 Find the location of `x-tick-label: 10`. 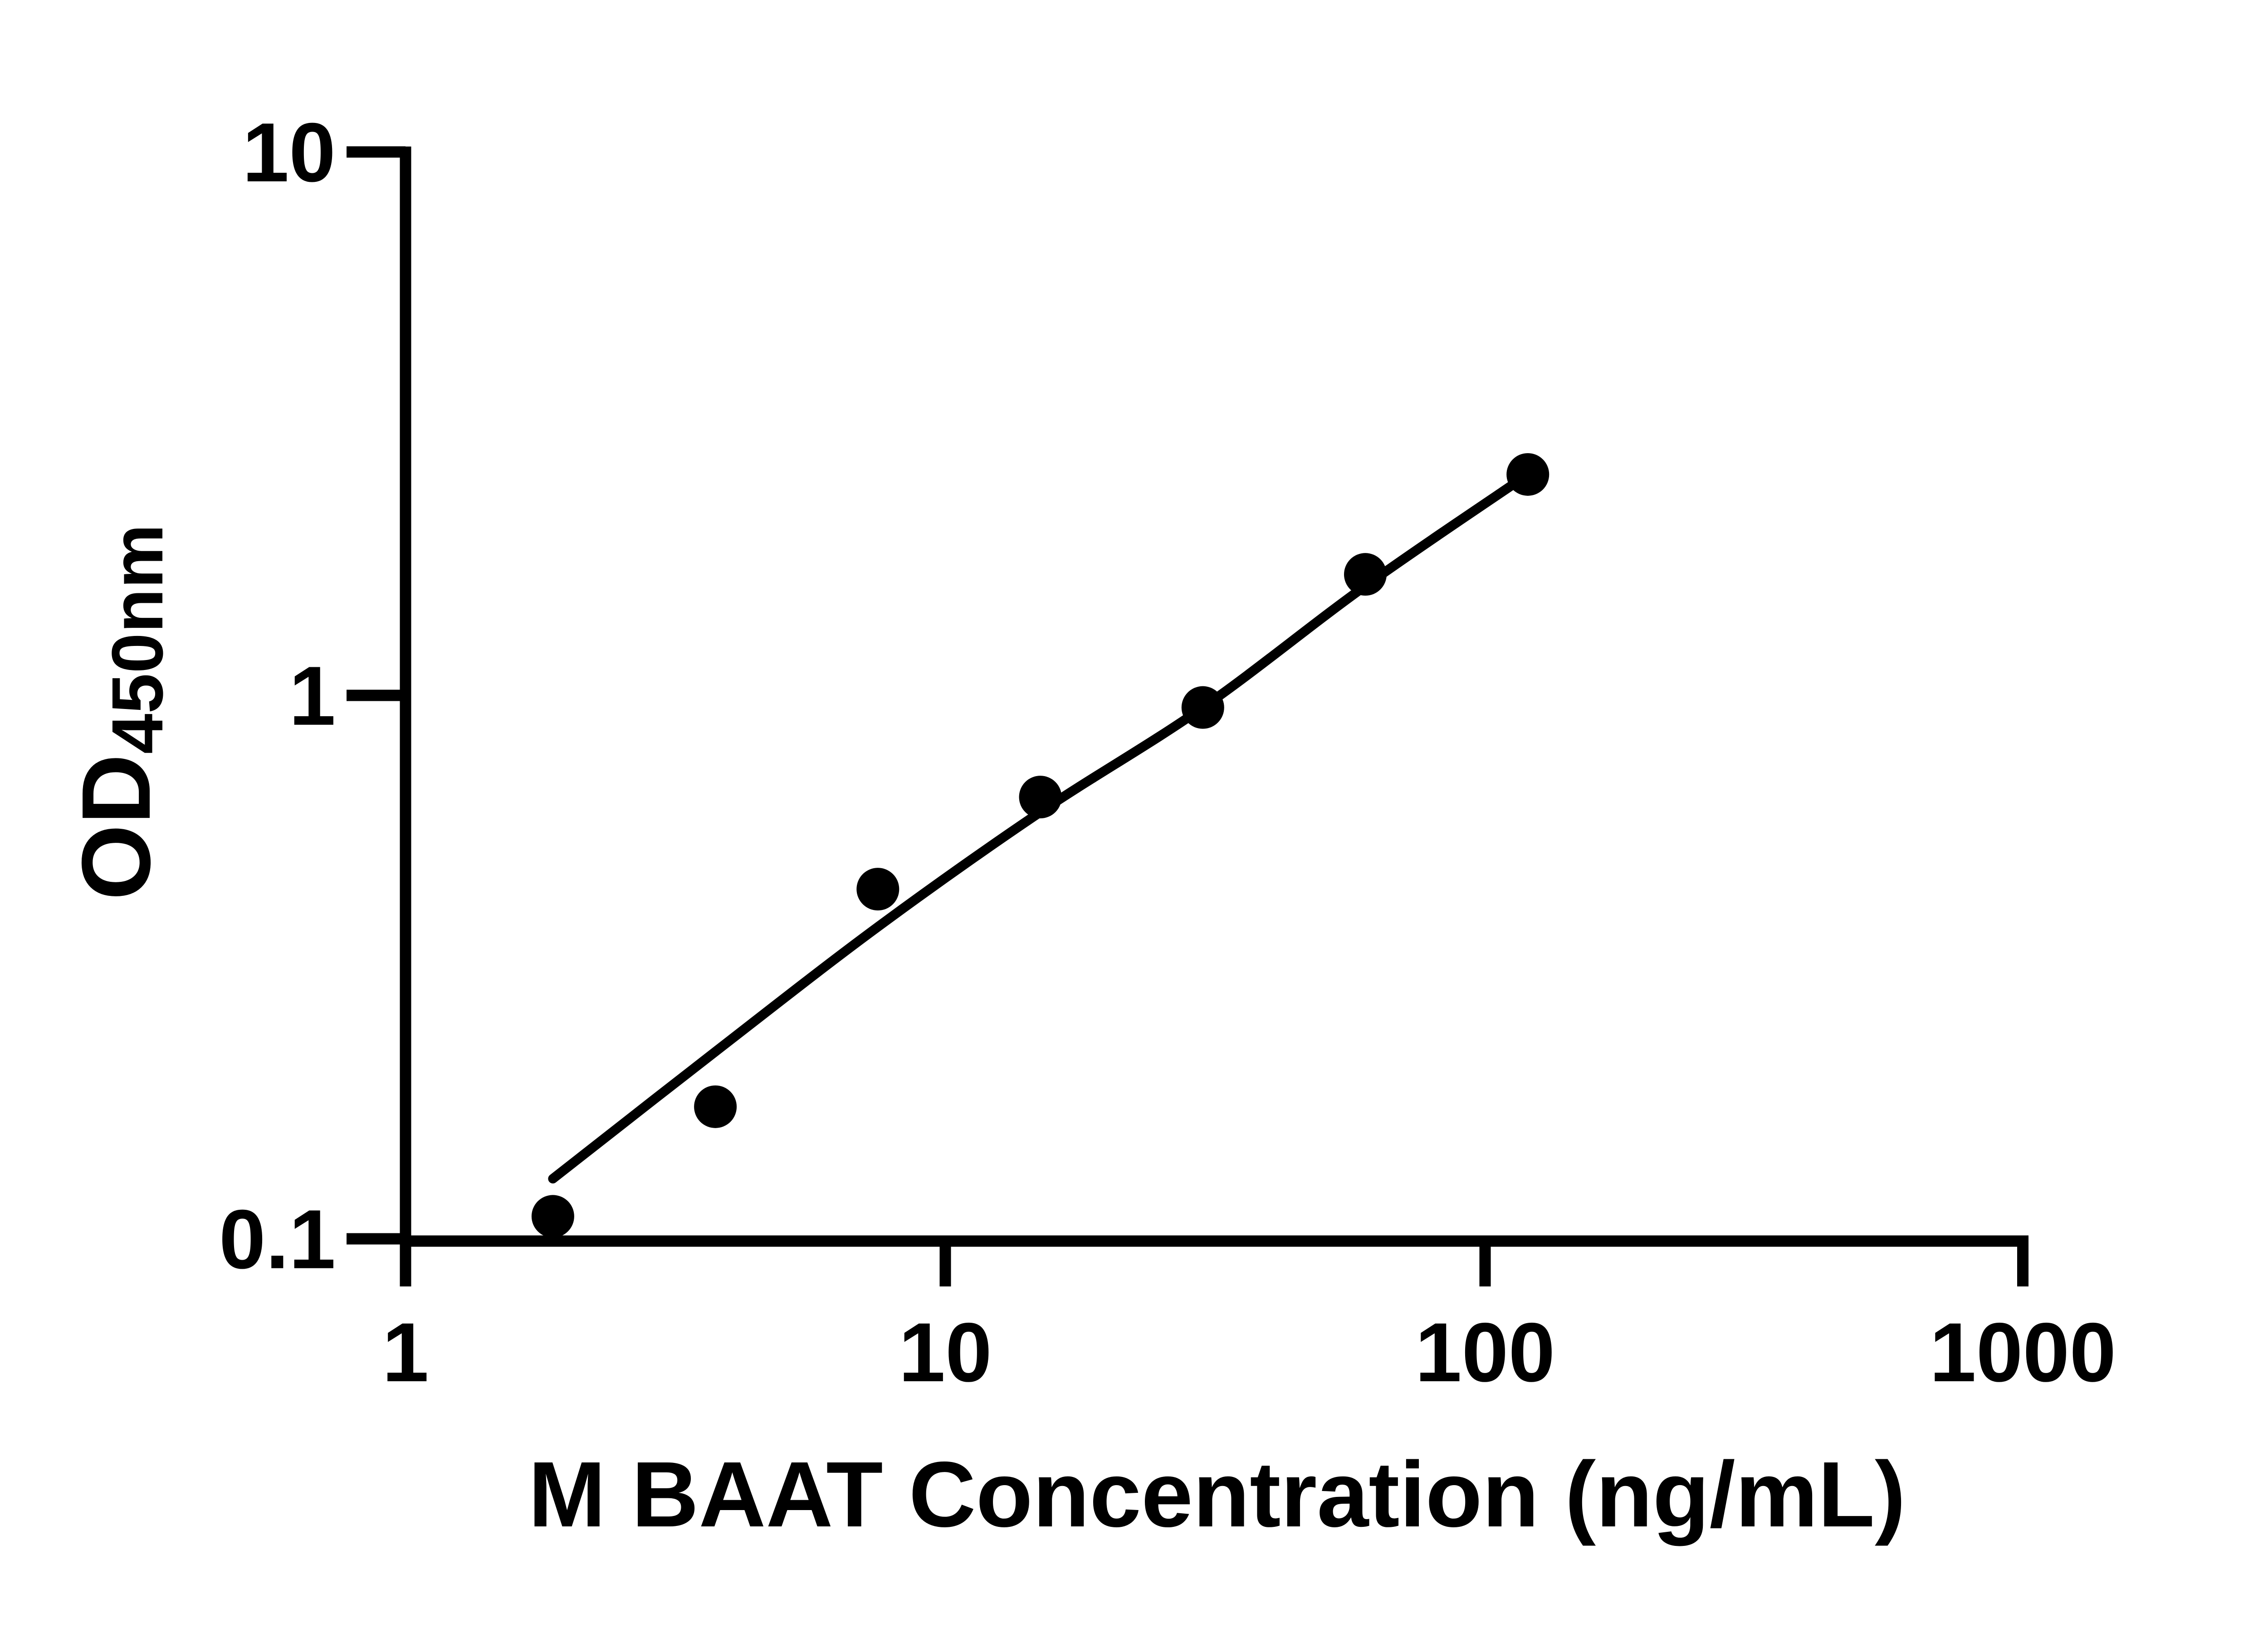

x-tick-label: 10 is located at coordinates (946, 1352).